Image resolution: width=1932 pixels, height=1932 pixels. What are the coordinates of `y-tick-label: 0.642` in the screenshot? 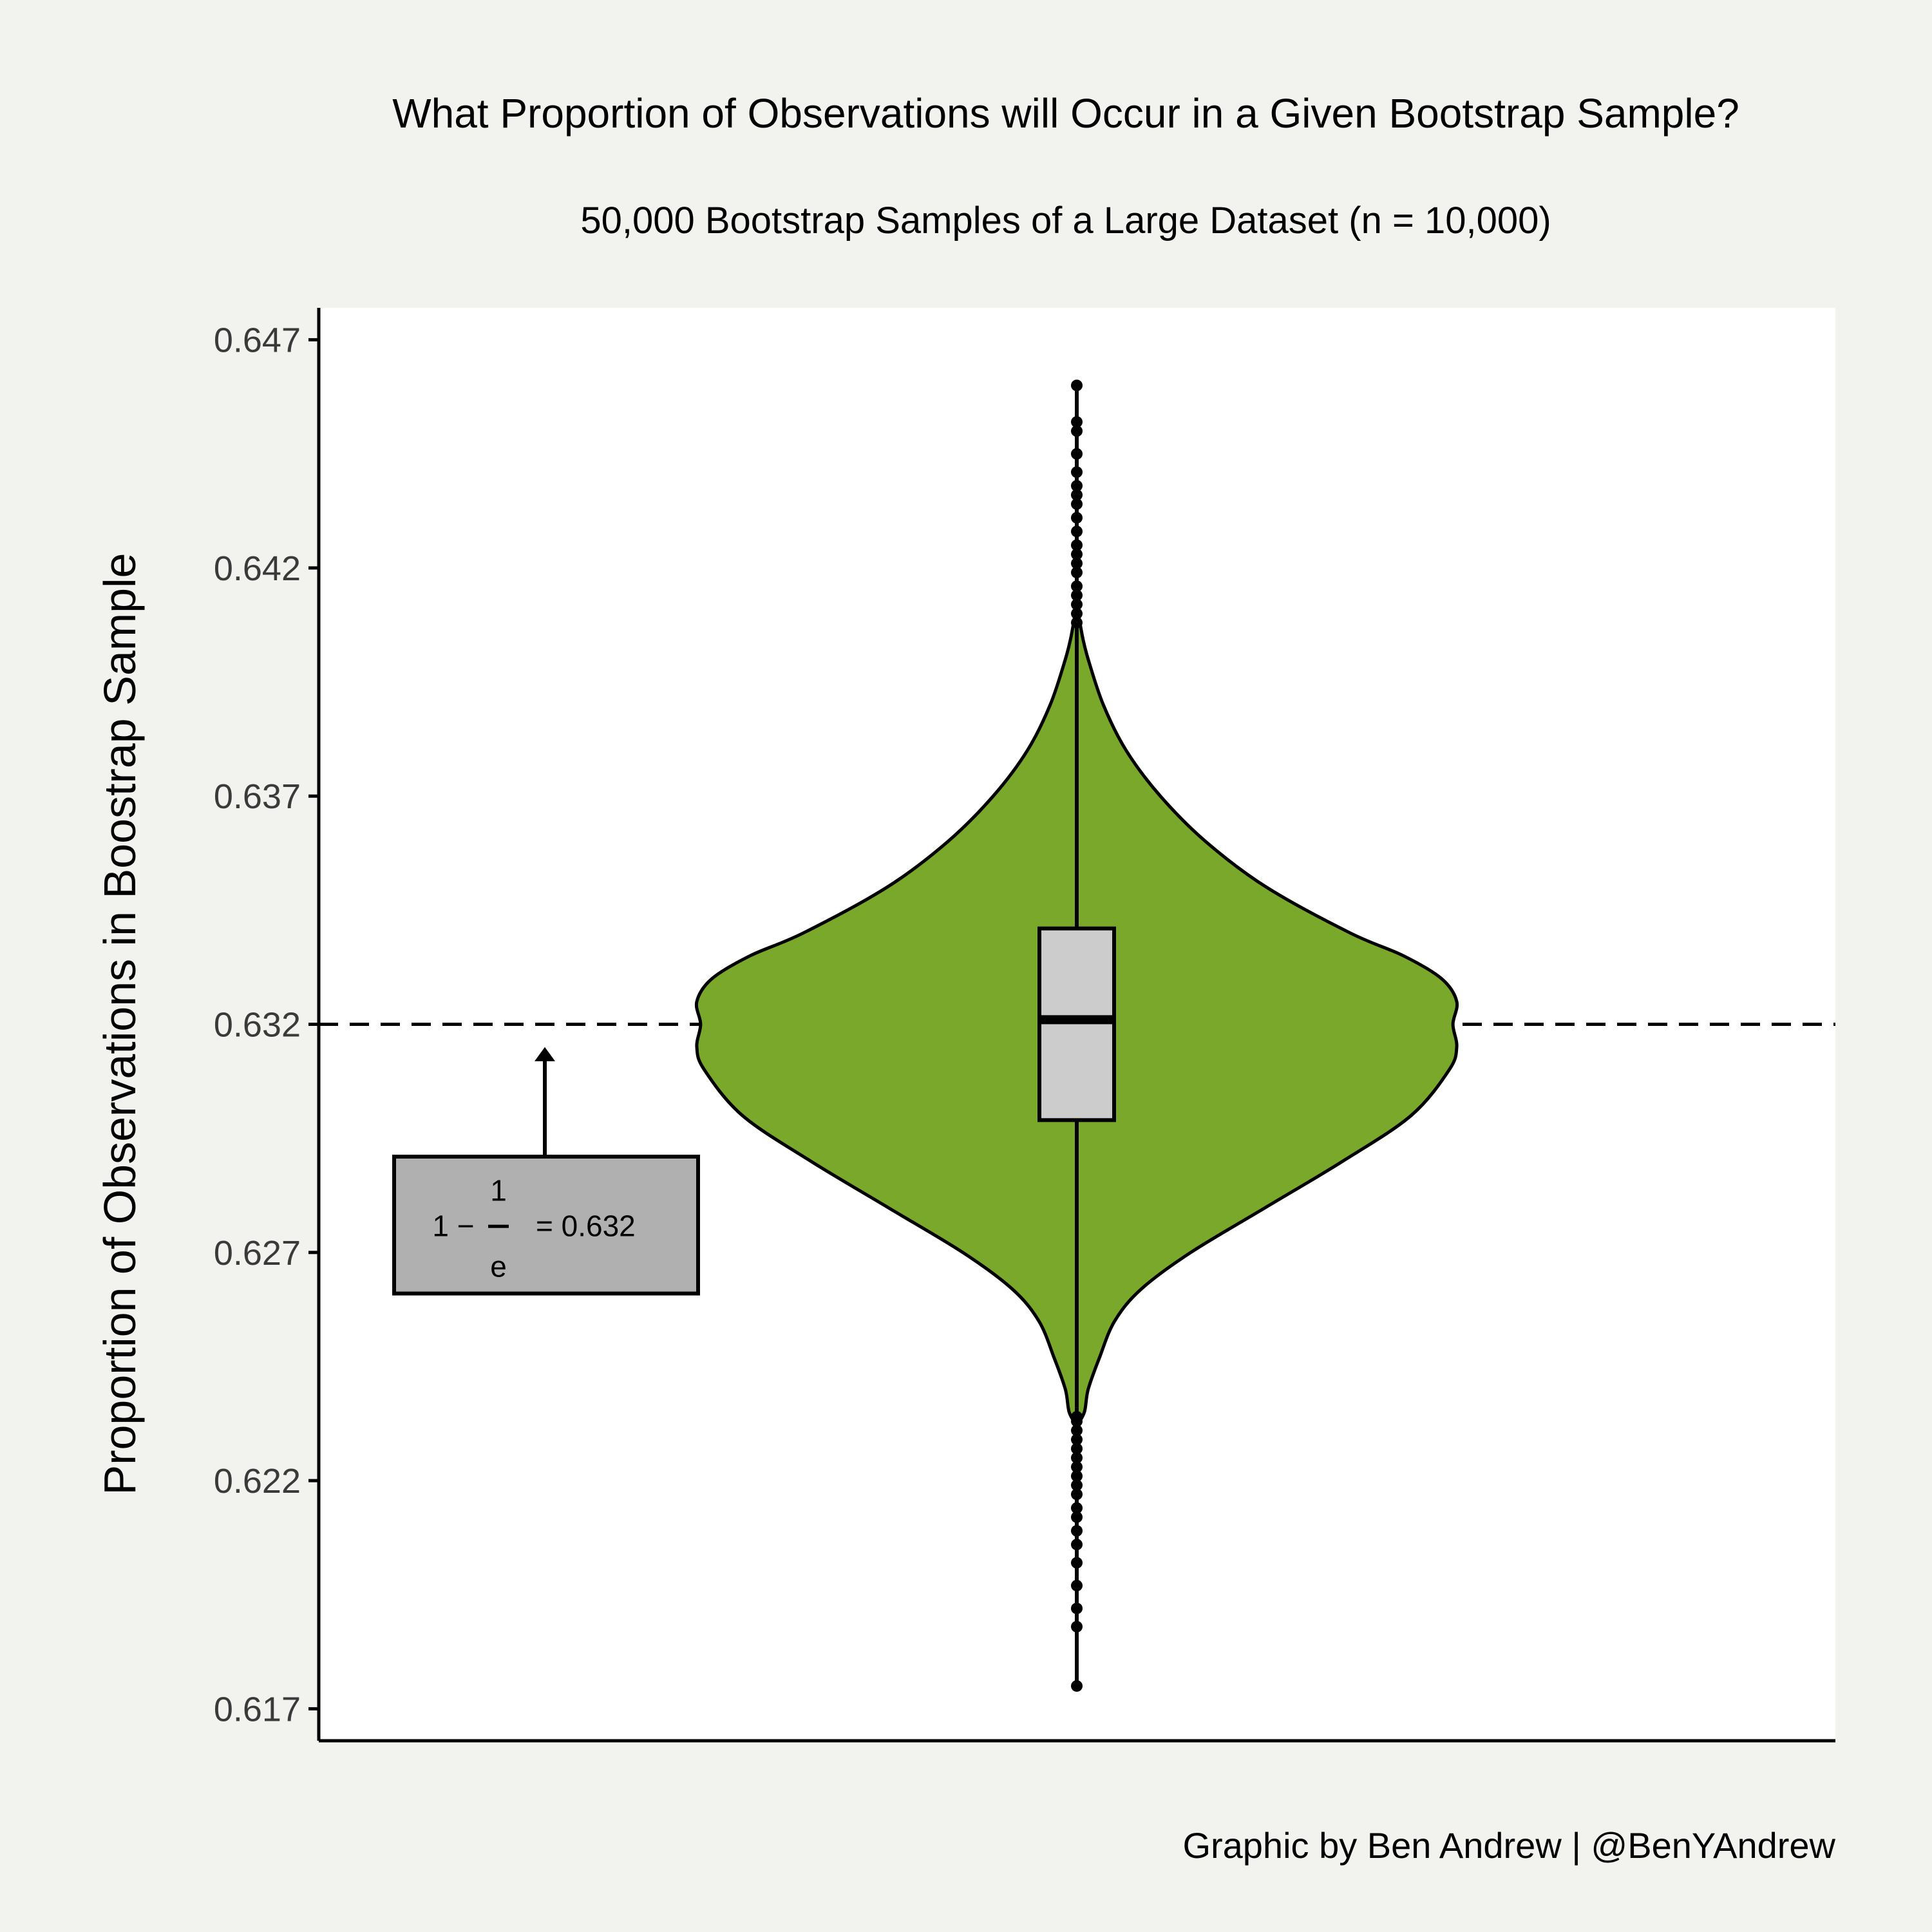 It's located at (257, 569).